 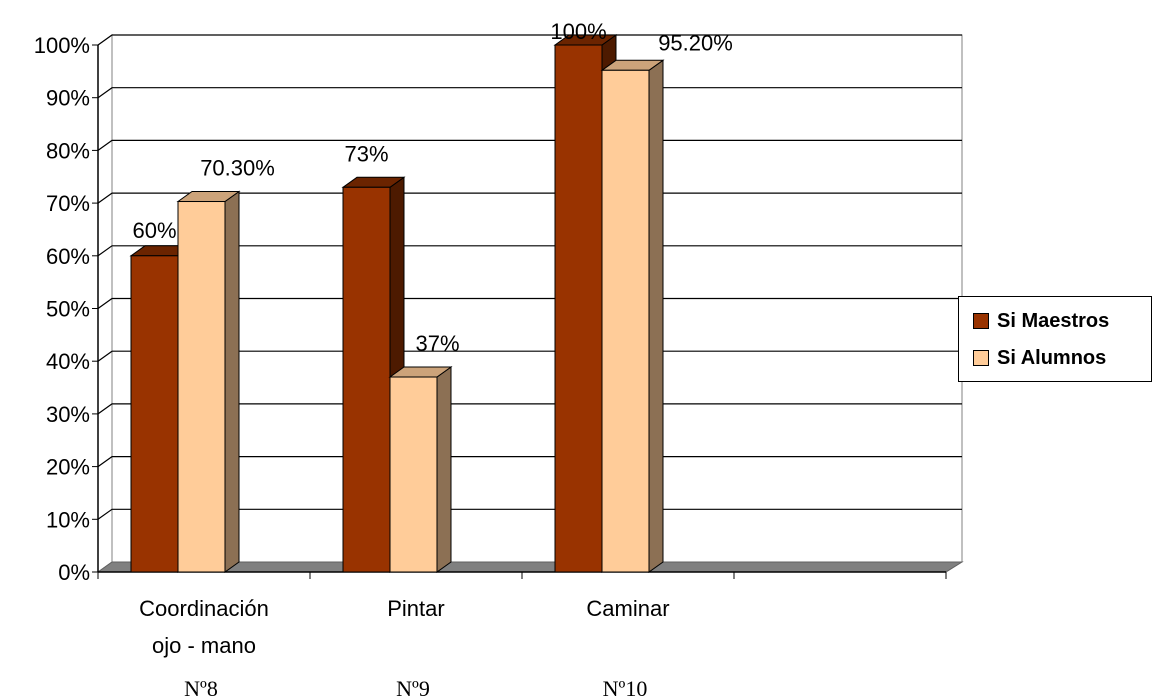 What do you see at coordinates (695, 42) in the screenshot?
I see `data-label-si-alumnos: 95.20%` at bounding box center [695, 42].